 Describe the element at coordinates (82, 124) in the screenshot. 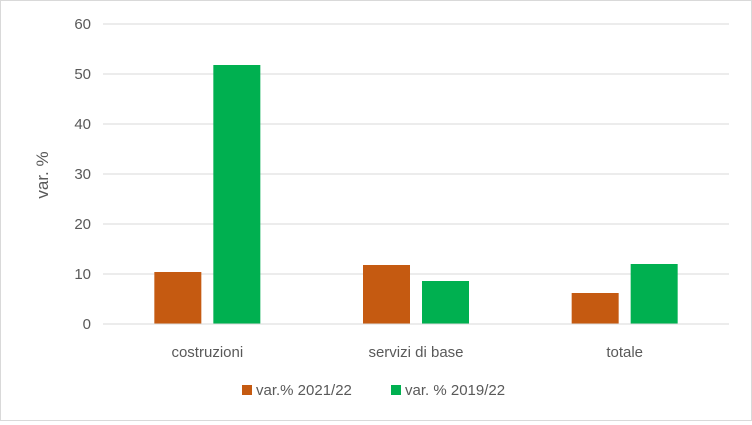

I see `y-tick-label: 40` at that location.